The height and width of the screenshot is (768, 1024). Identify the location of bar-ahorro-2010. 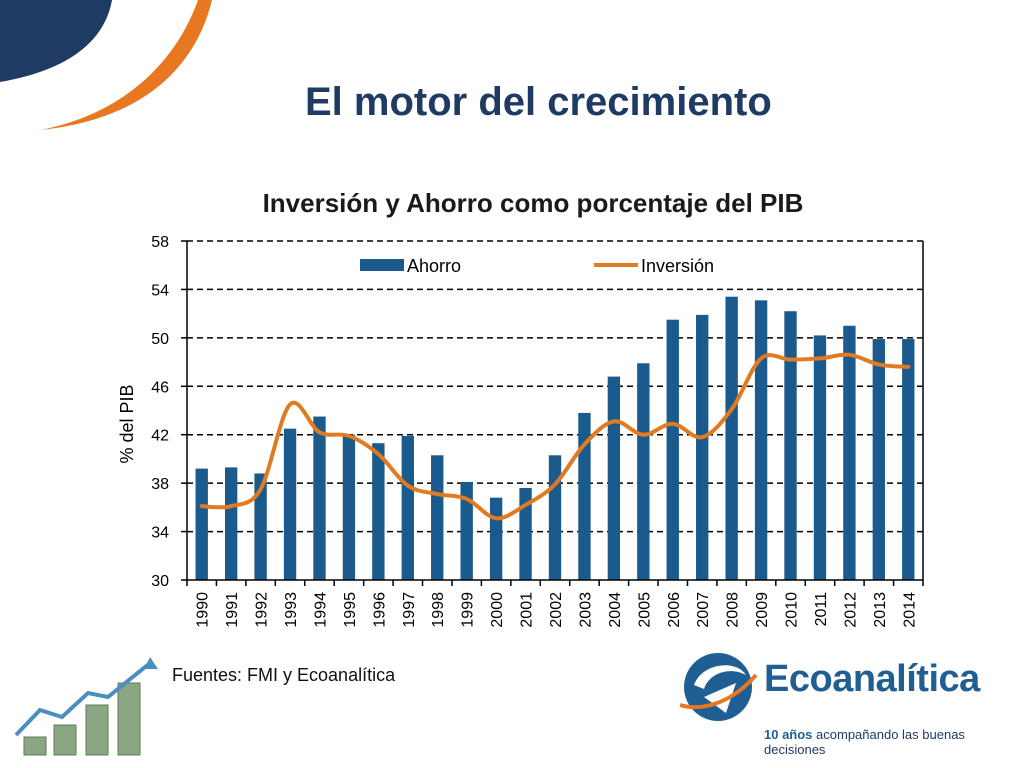
(790, 445).